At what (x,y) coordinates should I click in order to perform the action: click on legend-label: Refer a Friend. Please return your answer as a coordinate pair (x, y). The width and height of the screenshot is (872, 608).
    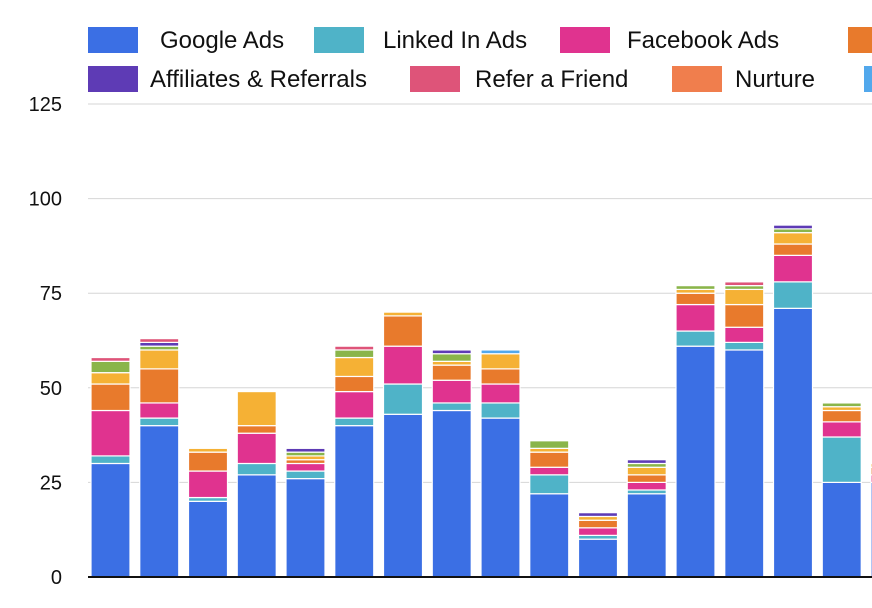
    Looking at the image, I should click on (551, 79).